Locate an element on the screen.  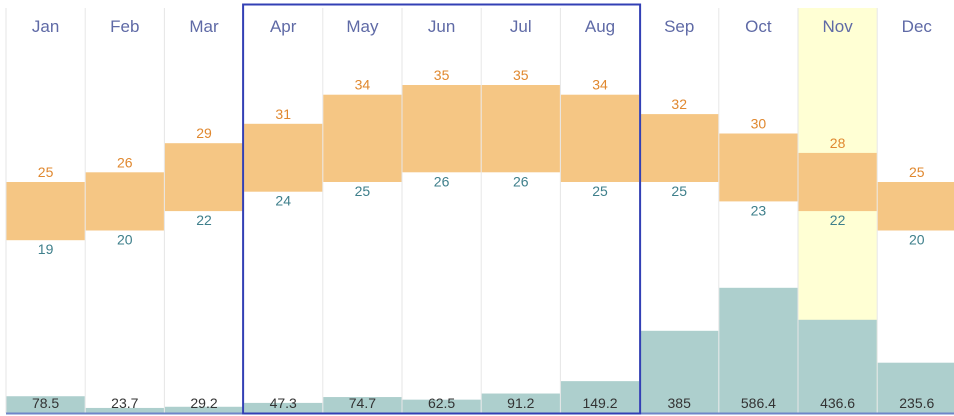
temperature-bar-mar is located at coordinates (204, 177).